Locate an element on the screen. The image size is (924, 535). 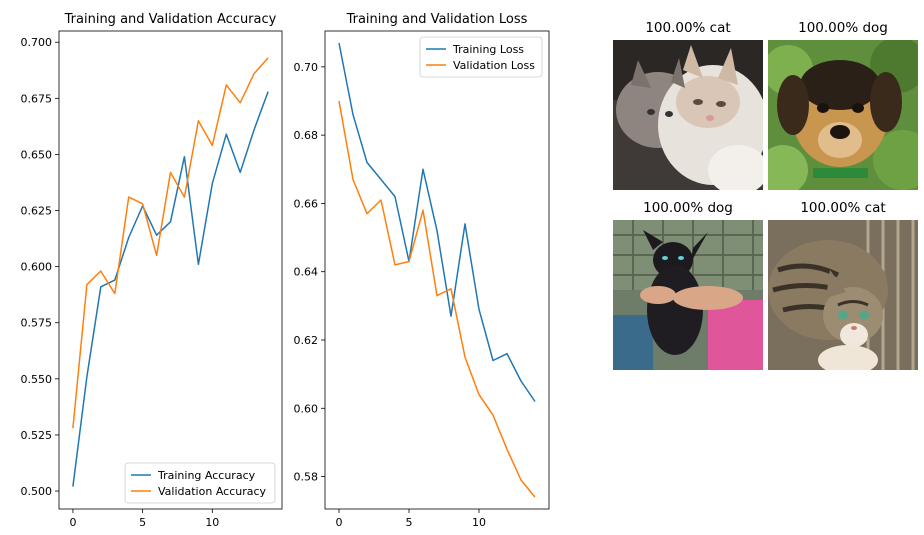
y-tick-label: 0.650 is located at coordinates (37, 154).